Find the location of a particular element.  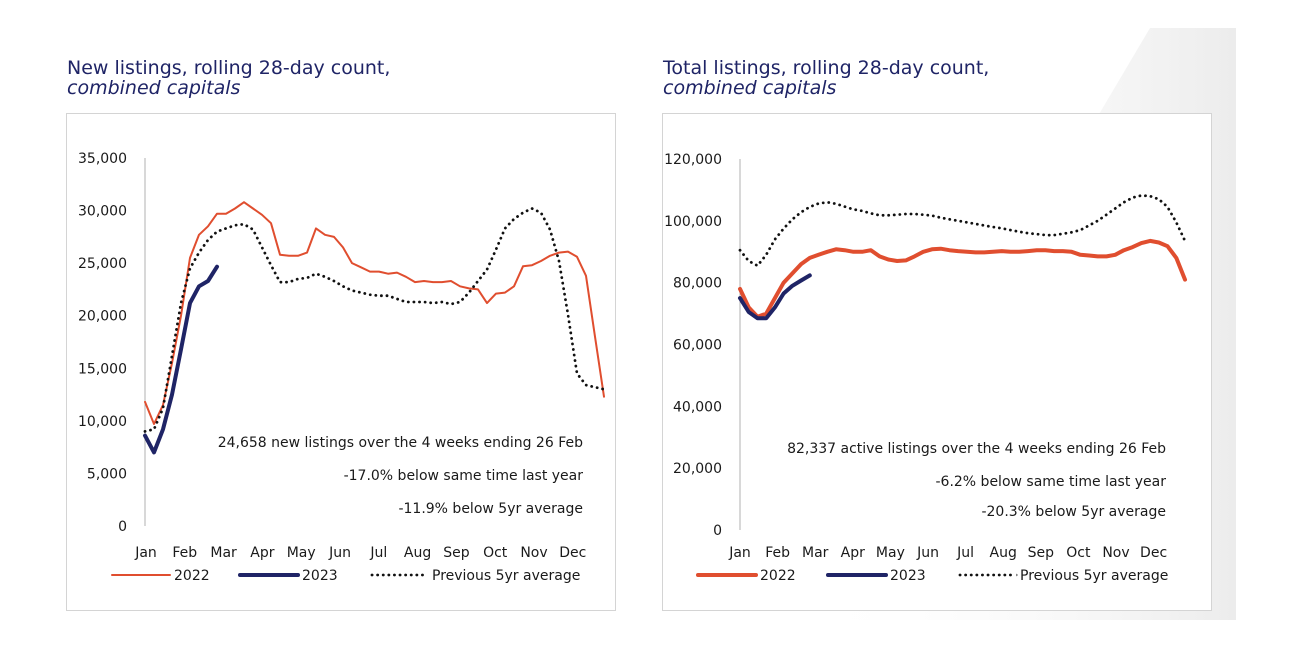

right-annotation: -6.2% below same time last year is located at coordinates (1050, 482).